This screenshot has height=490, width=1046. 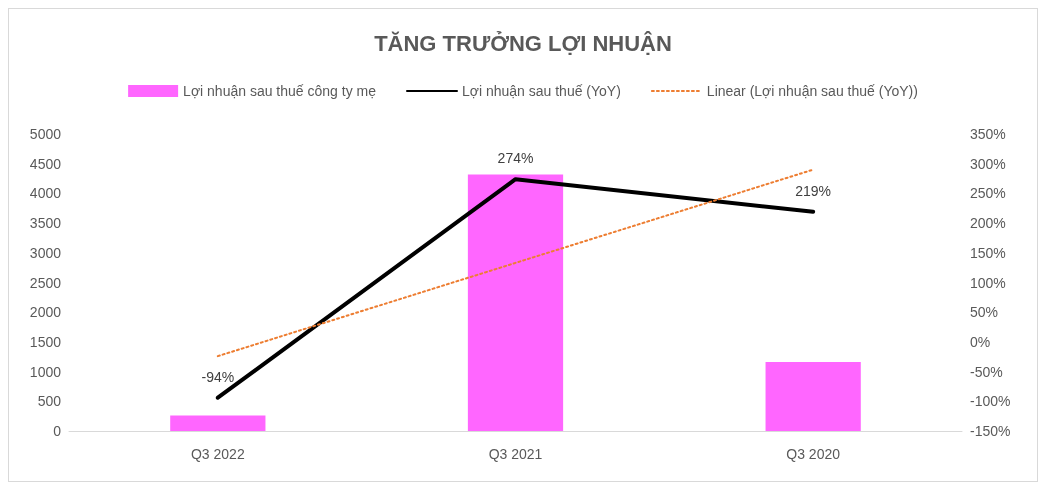 I want to click on y-tick-label: 1500, so click(x=45, y=341).